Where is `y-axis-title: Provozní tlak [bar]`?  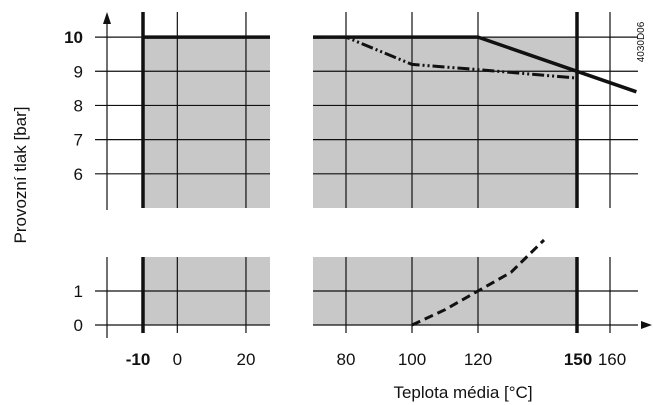 y-axis-title: Provozní tlak [bar] is located at coordinates (20, 174).